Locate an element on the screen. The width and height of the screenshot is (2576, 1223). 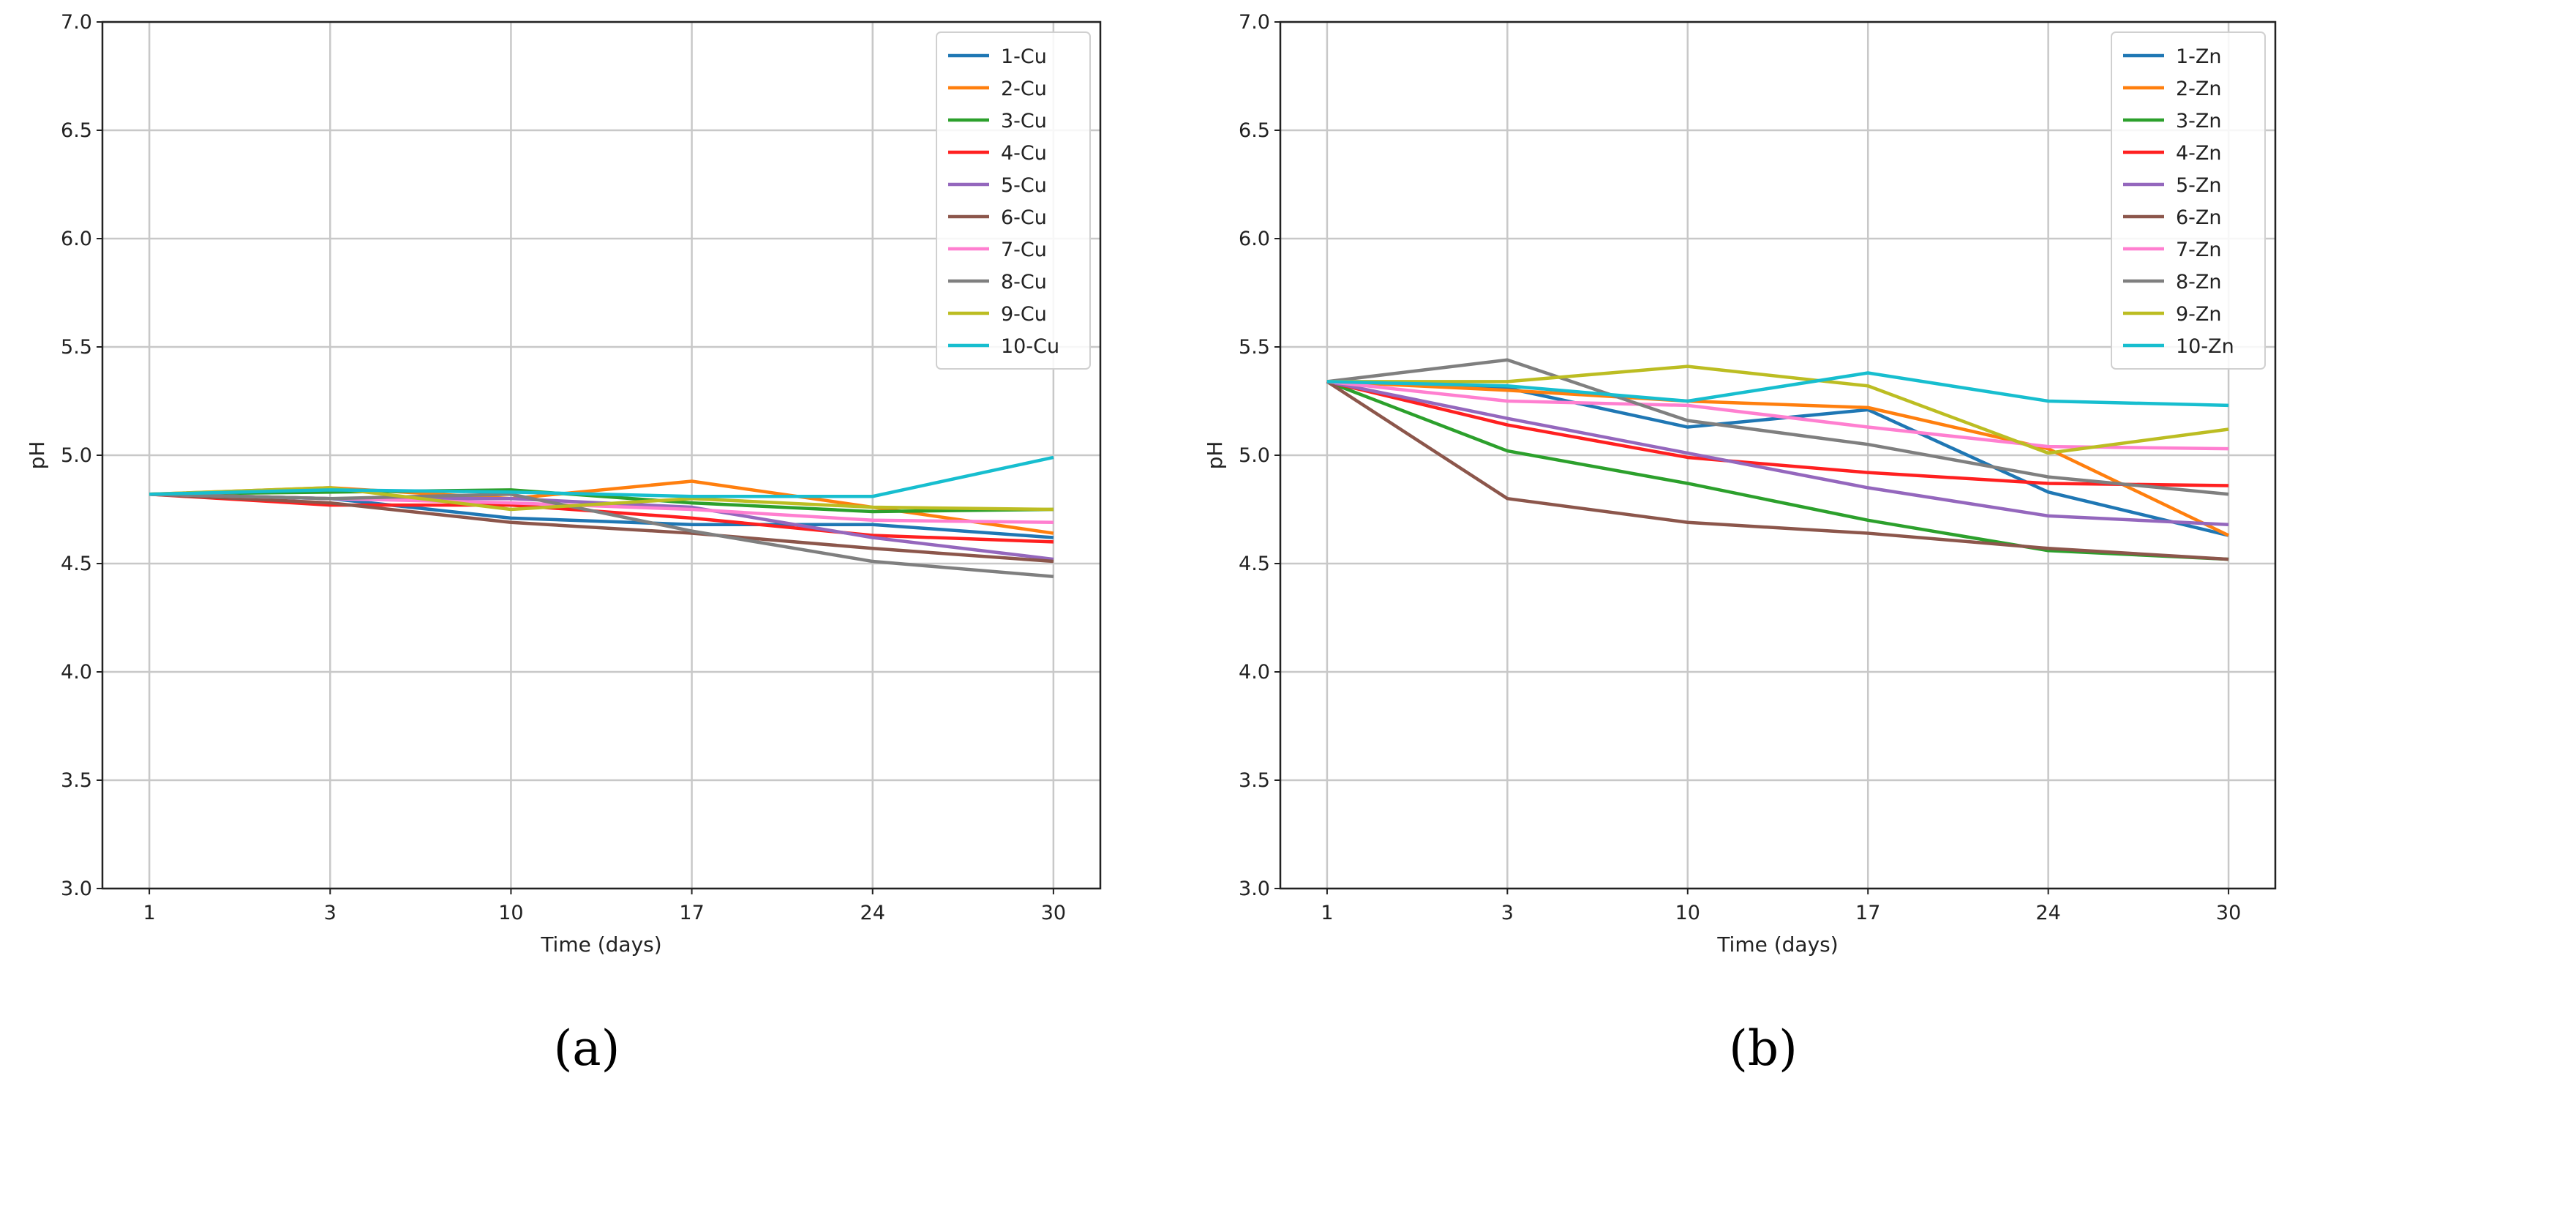
legend-label: 8-Cu is located at coordinates (1024, 282).